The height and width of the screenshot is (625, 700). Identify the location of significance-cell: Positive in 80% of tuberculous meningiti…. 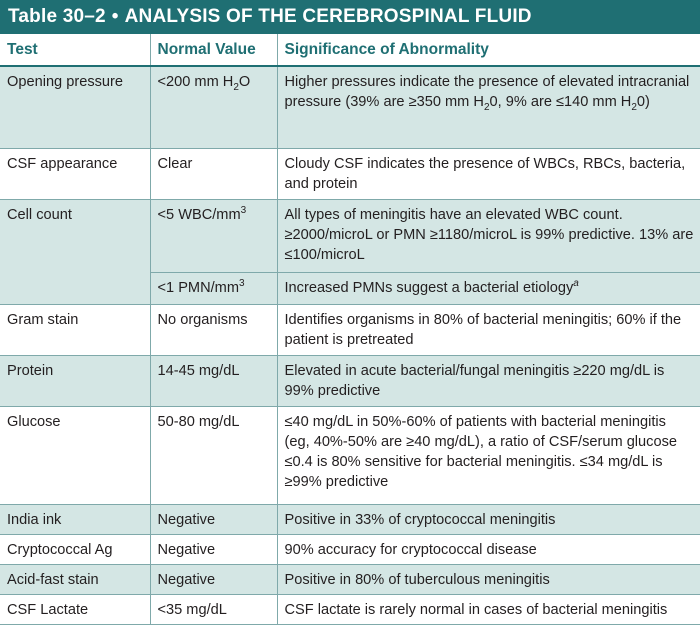
(488, 579).